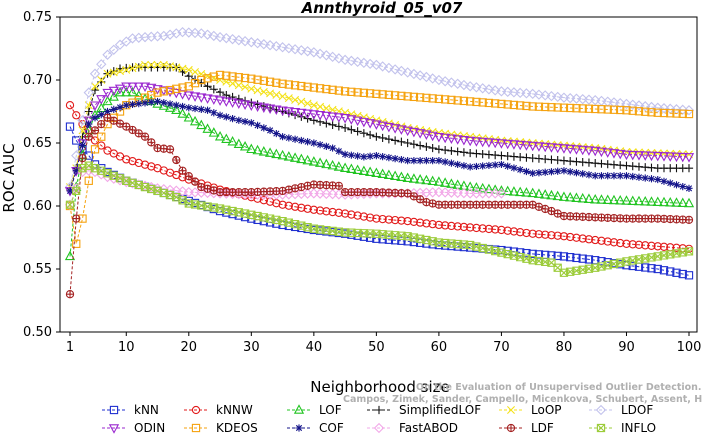  I want to click on x-tick-label: 80, so click(564, 347).